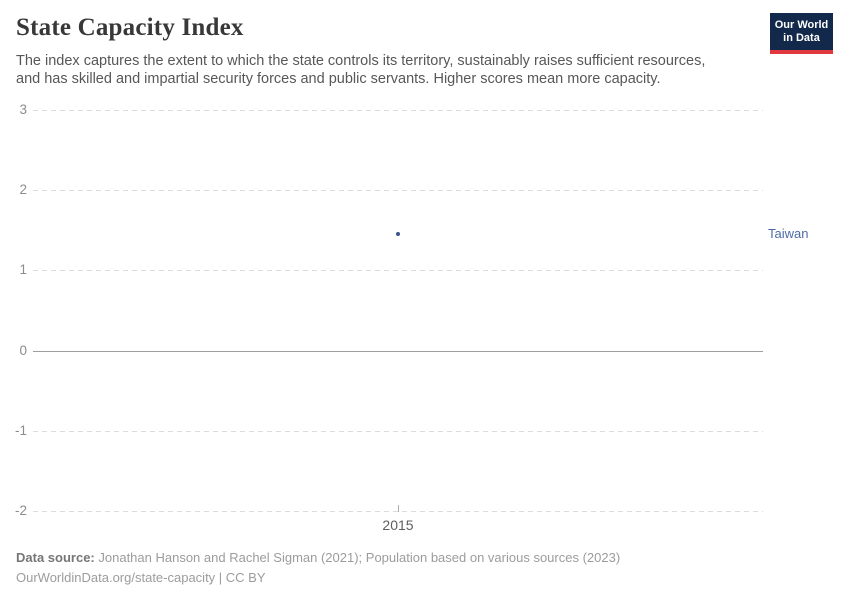 The width and height of the screenshot is (850, 600). I want to click on y-tick-label-0: 0, so click(23, 350).